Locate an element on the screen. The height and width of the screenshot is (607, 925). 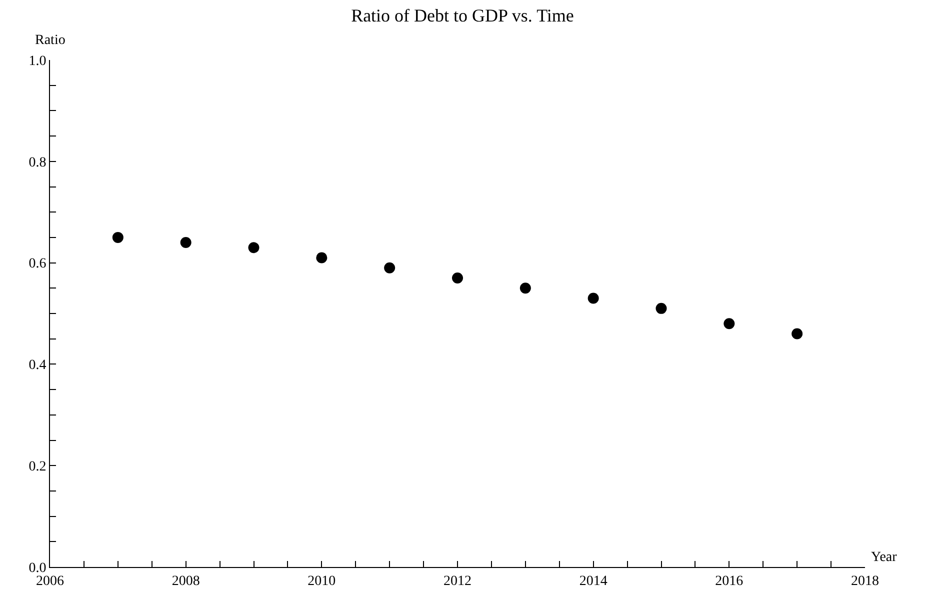
x-tick-label: 2018 is located at coordinates (865, 581).